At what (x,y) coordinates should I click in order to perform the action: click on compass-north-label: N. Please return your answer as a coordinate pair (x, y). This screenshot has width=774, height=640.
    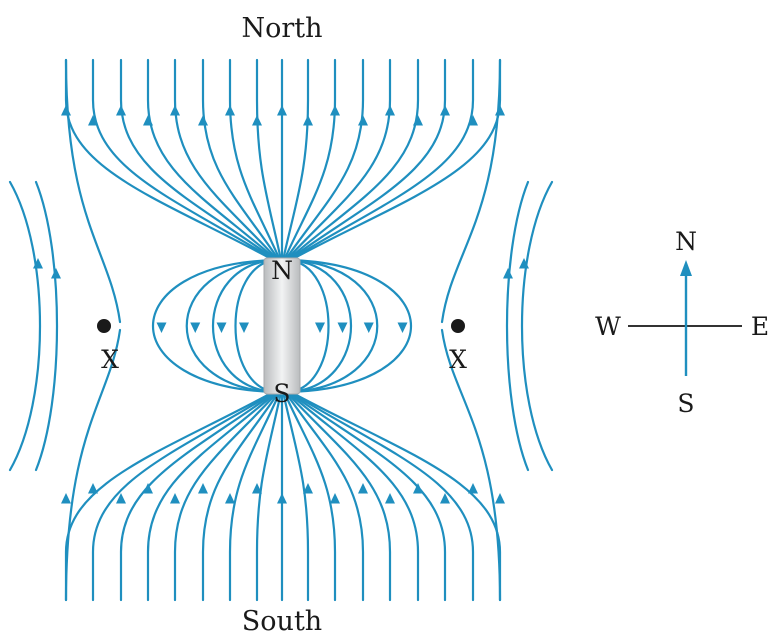
    Looking at the image, I should click on (686, 241).